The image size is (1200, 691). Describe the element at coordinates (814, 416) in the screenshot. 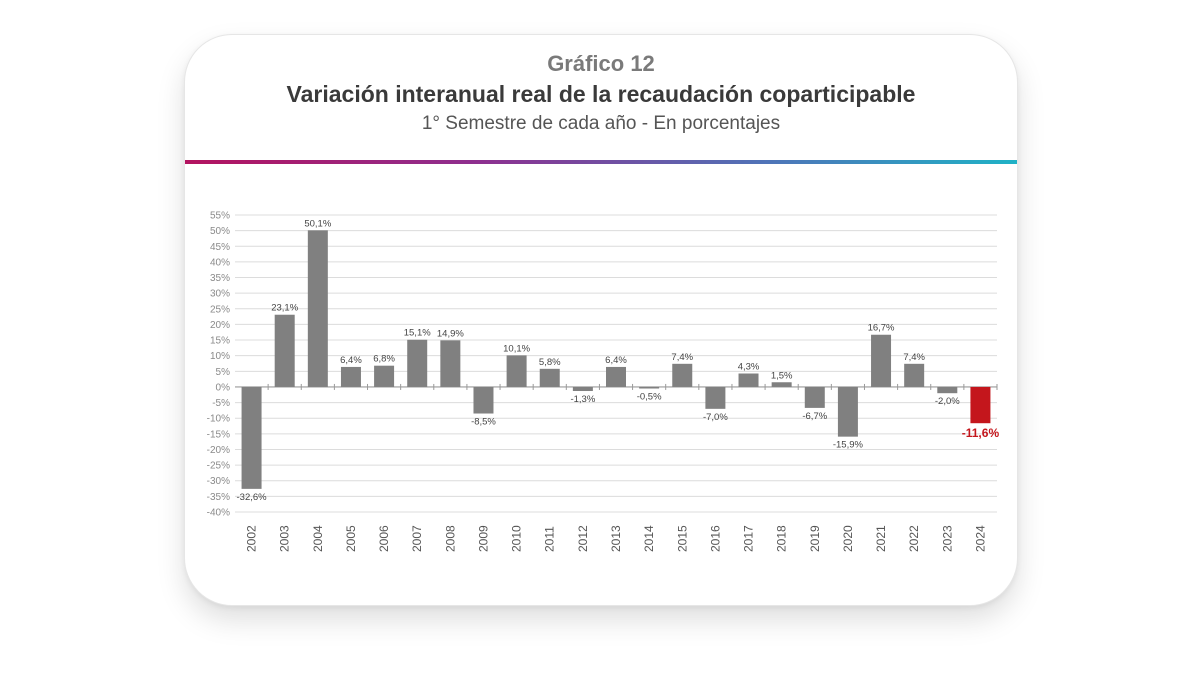

I see `data-label: -6,7%` at that location.